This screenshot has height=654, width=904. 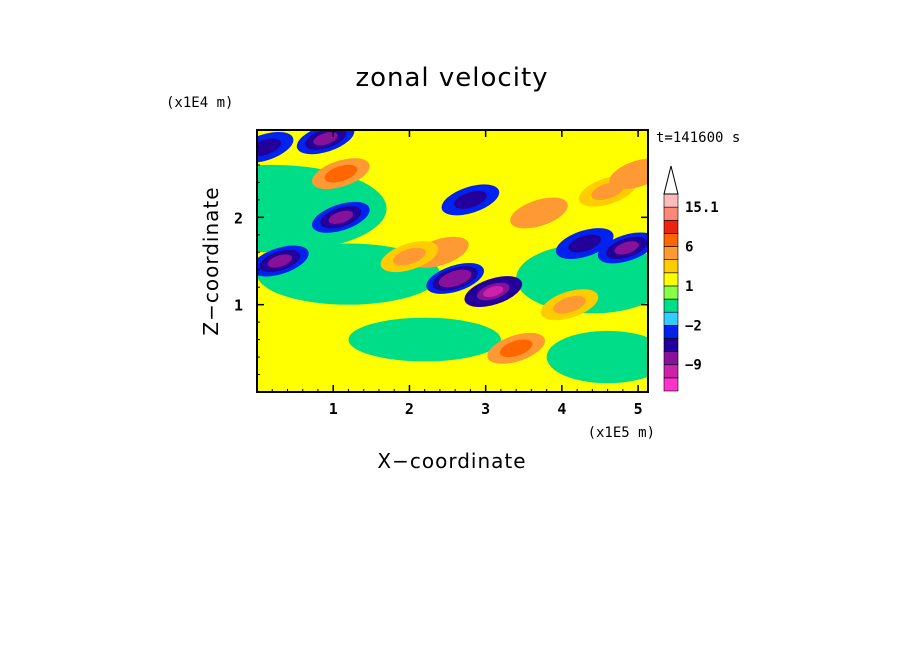 What do you see at coordinates (698, 138) in the screenshot?
I see `time-label: t=141600 s` at bounding box center [698, 138].